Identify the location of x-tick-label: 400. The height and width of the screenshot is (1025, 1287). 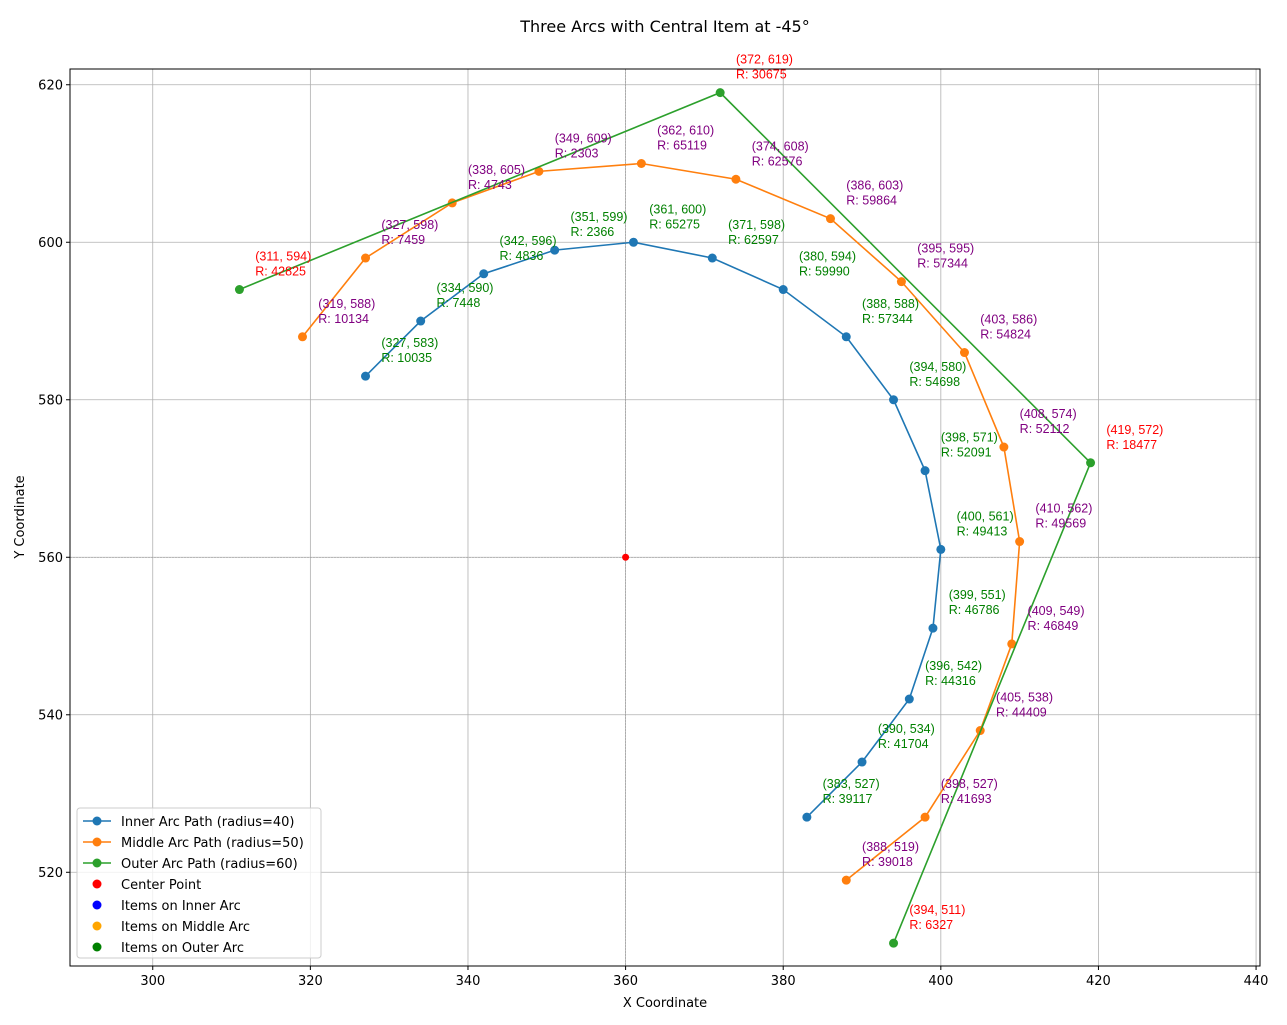
(940, 981).